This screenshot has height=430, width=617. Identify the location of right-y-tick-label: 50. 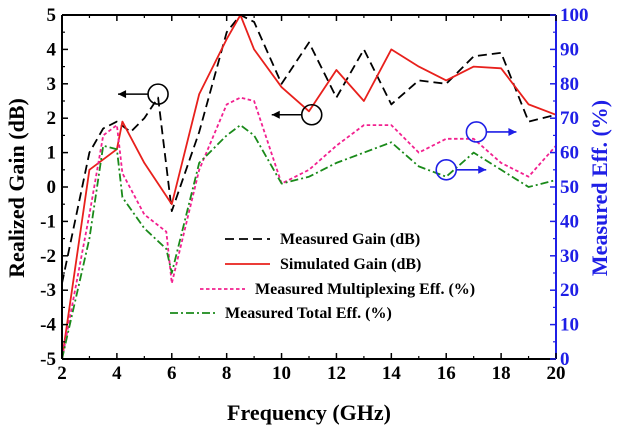
(569, 187).